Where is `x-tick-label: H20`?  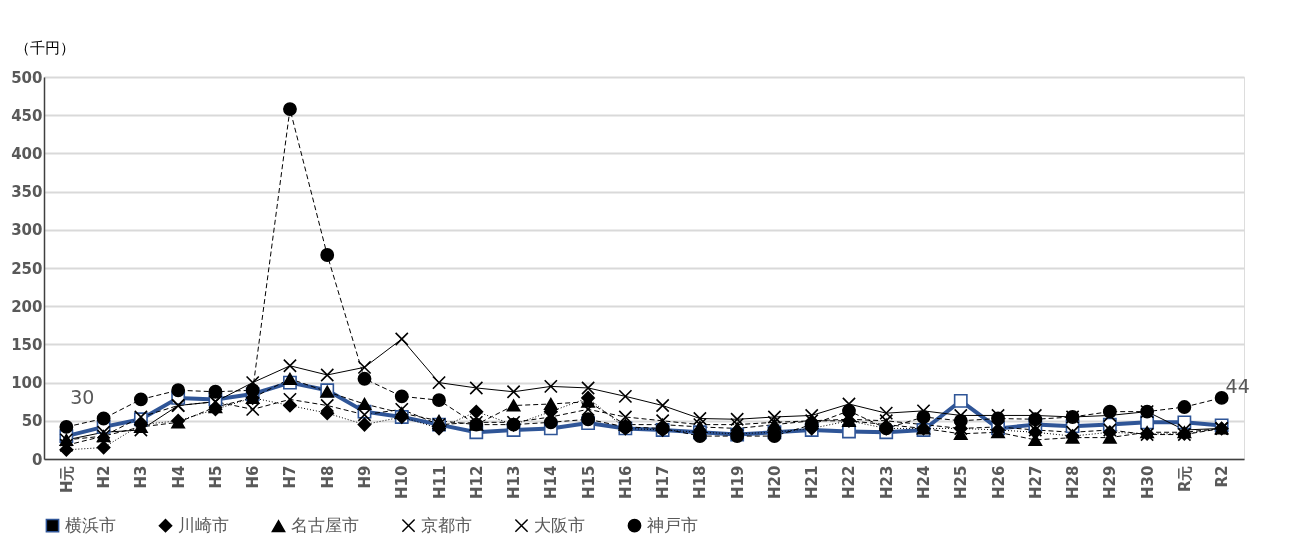 x-tick-label: H20 is located at coordinates (774, 482).